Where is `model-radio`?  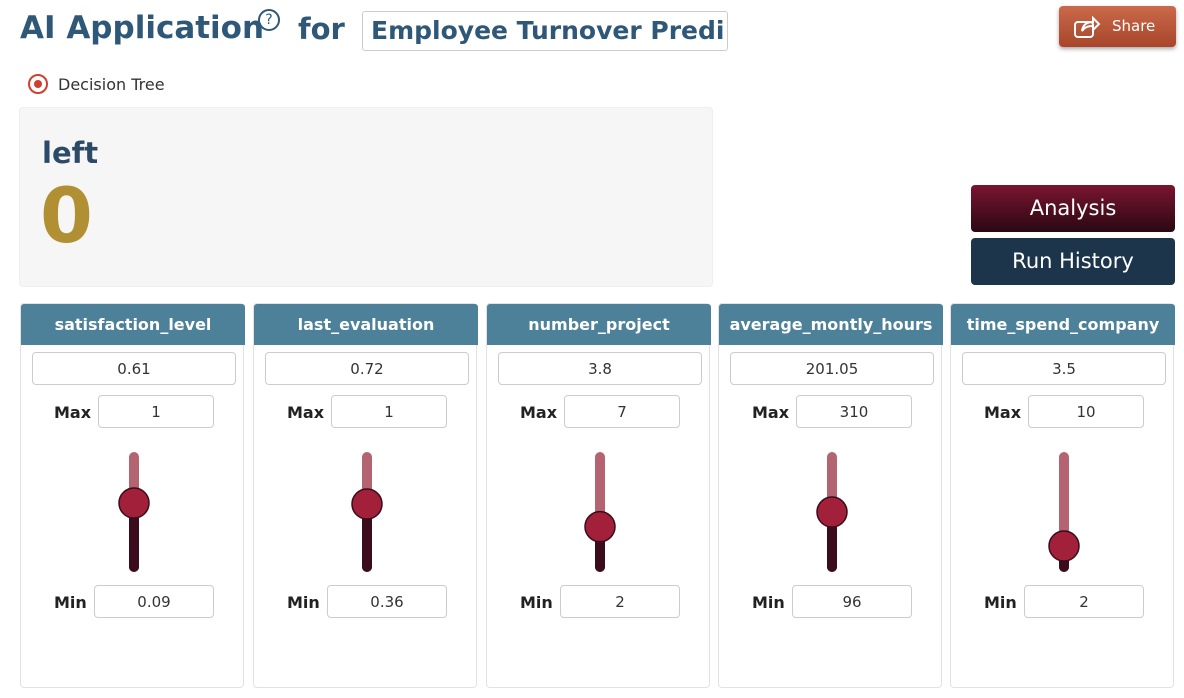 model-radio is located at coordinates (38, 84).